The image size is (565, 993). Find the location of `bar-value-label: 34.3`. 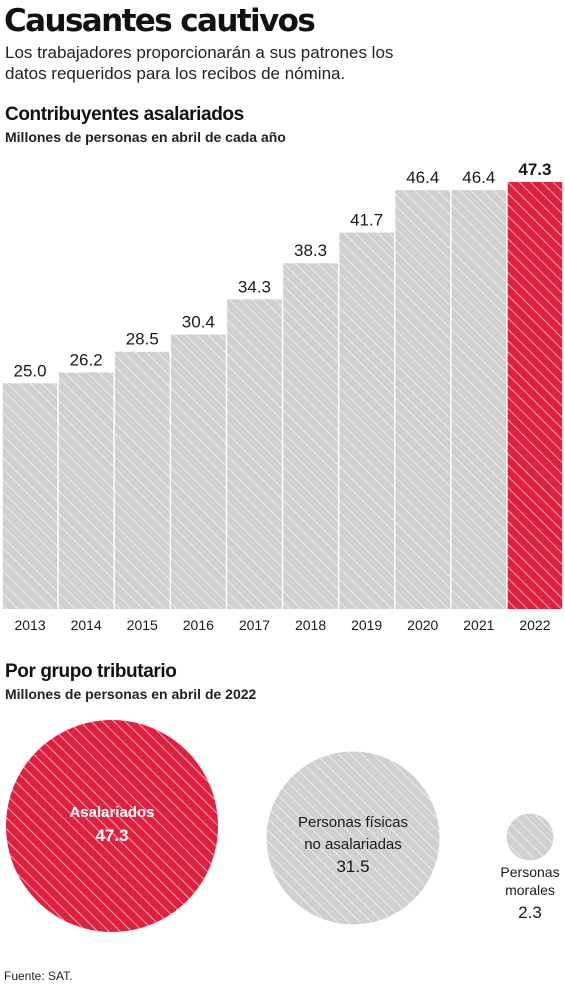

bar-value-label: 34.3 is located at coordinates (254, 286).